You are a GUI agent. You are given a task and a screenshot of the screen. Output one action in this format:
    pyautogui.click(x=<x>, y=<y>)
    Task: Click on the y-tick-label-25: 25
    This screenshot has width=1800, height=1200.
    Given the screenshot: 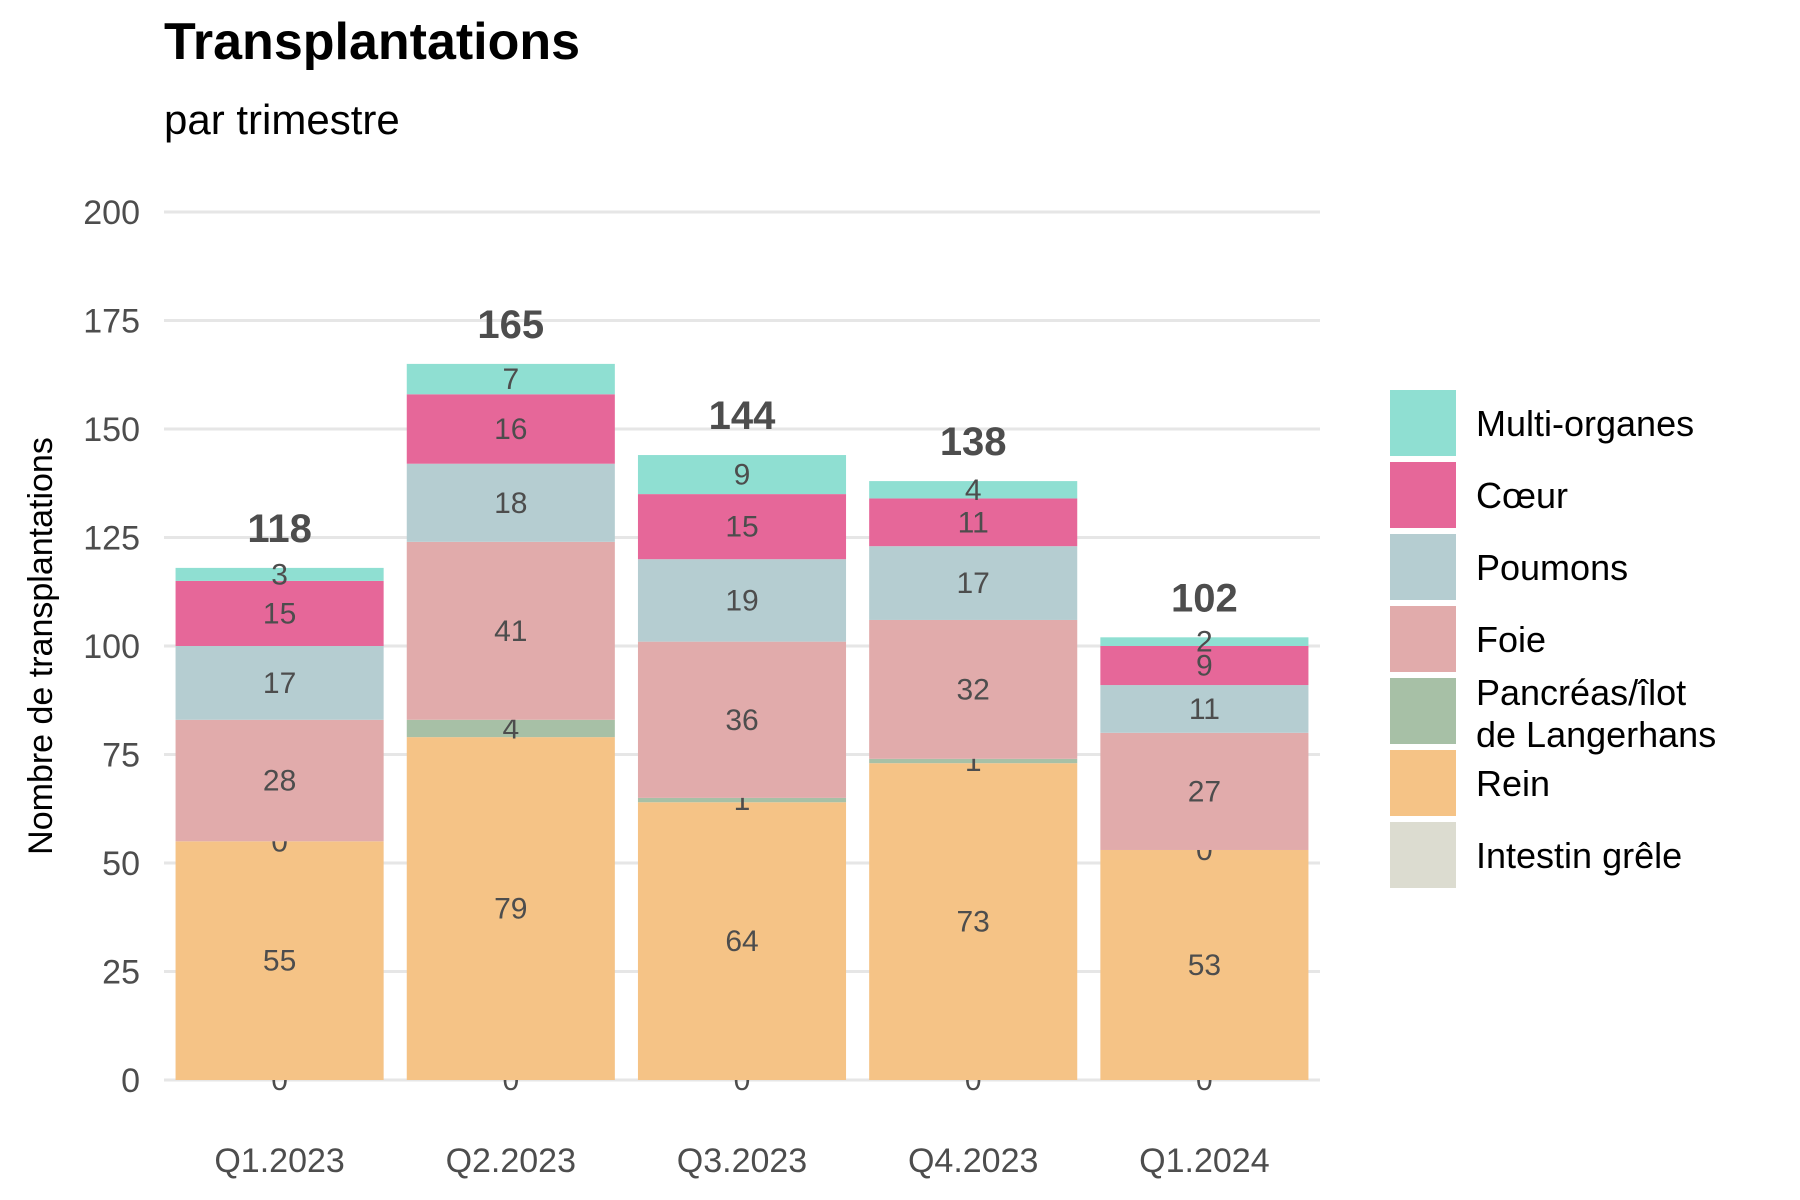 What is the action you would take?
    pyautogui.click(x=121, y=973)
    